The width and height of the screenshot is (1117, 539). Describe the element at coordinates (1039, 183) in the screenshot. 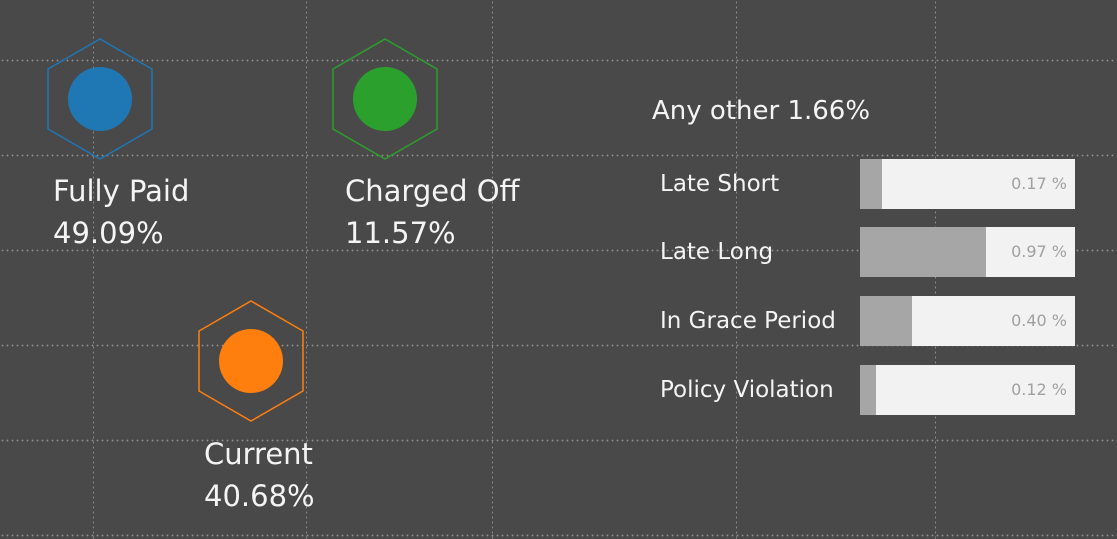

I see `bar-value: 0.17 %` at that location.